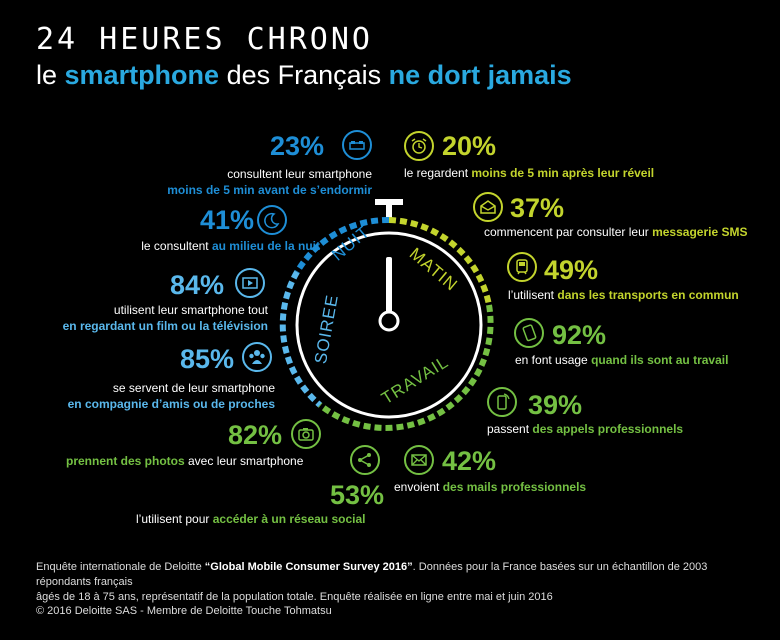  I want to click on group-icon, so click(257, 357).